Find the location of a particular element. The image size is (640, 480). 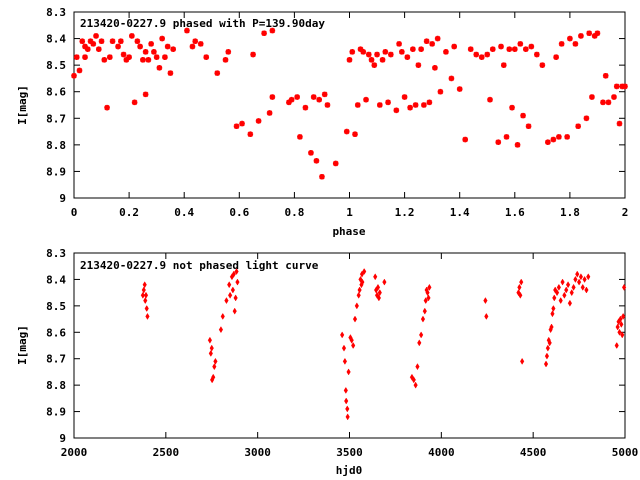

x-tick-label: 0.8 is located at coordinates (294, 212).